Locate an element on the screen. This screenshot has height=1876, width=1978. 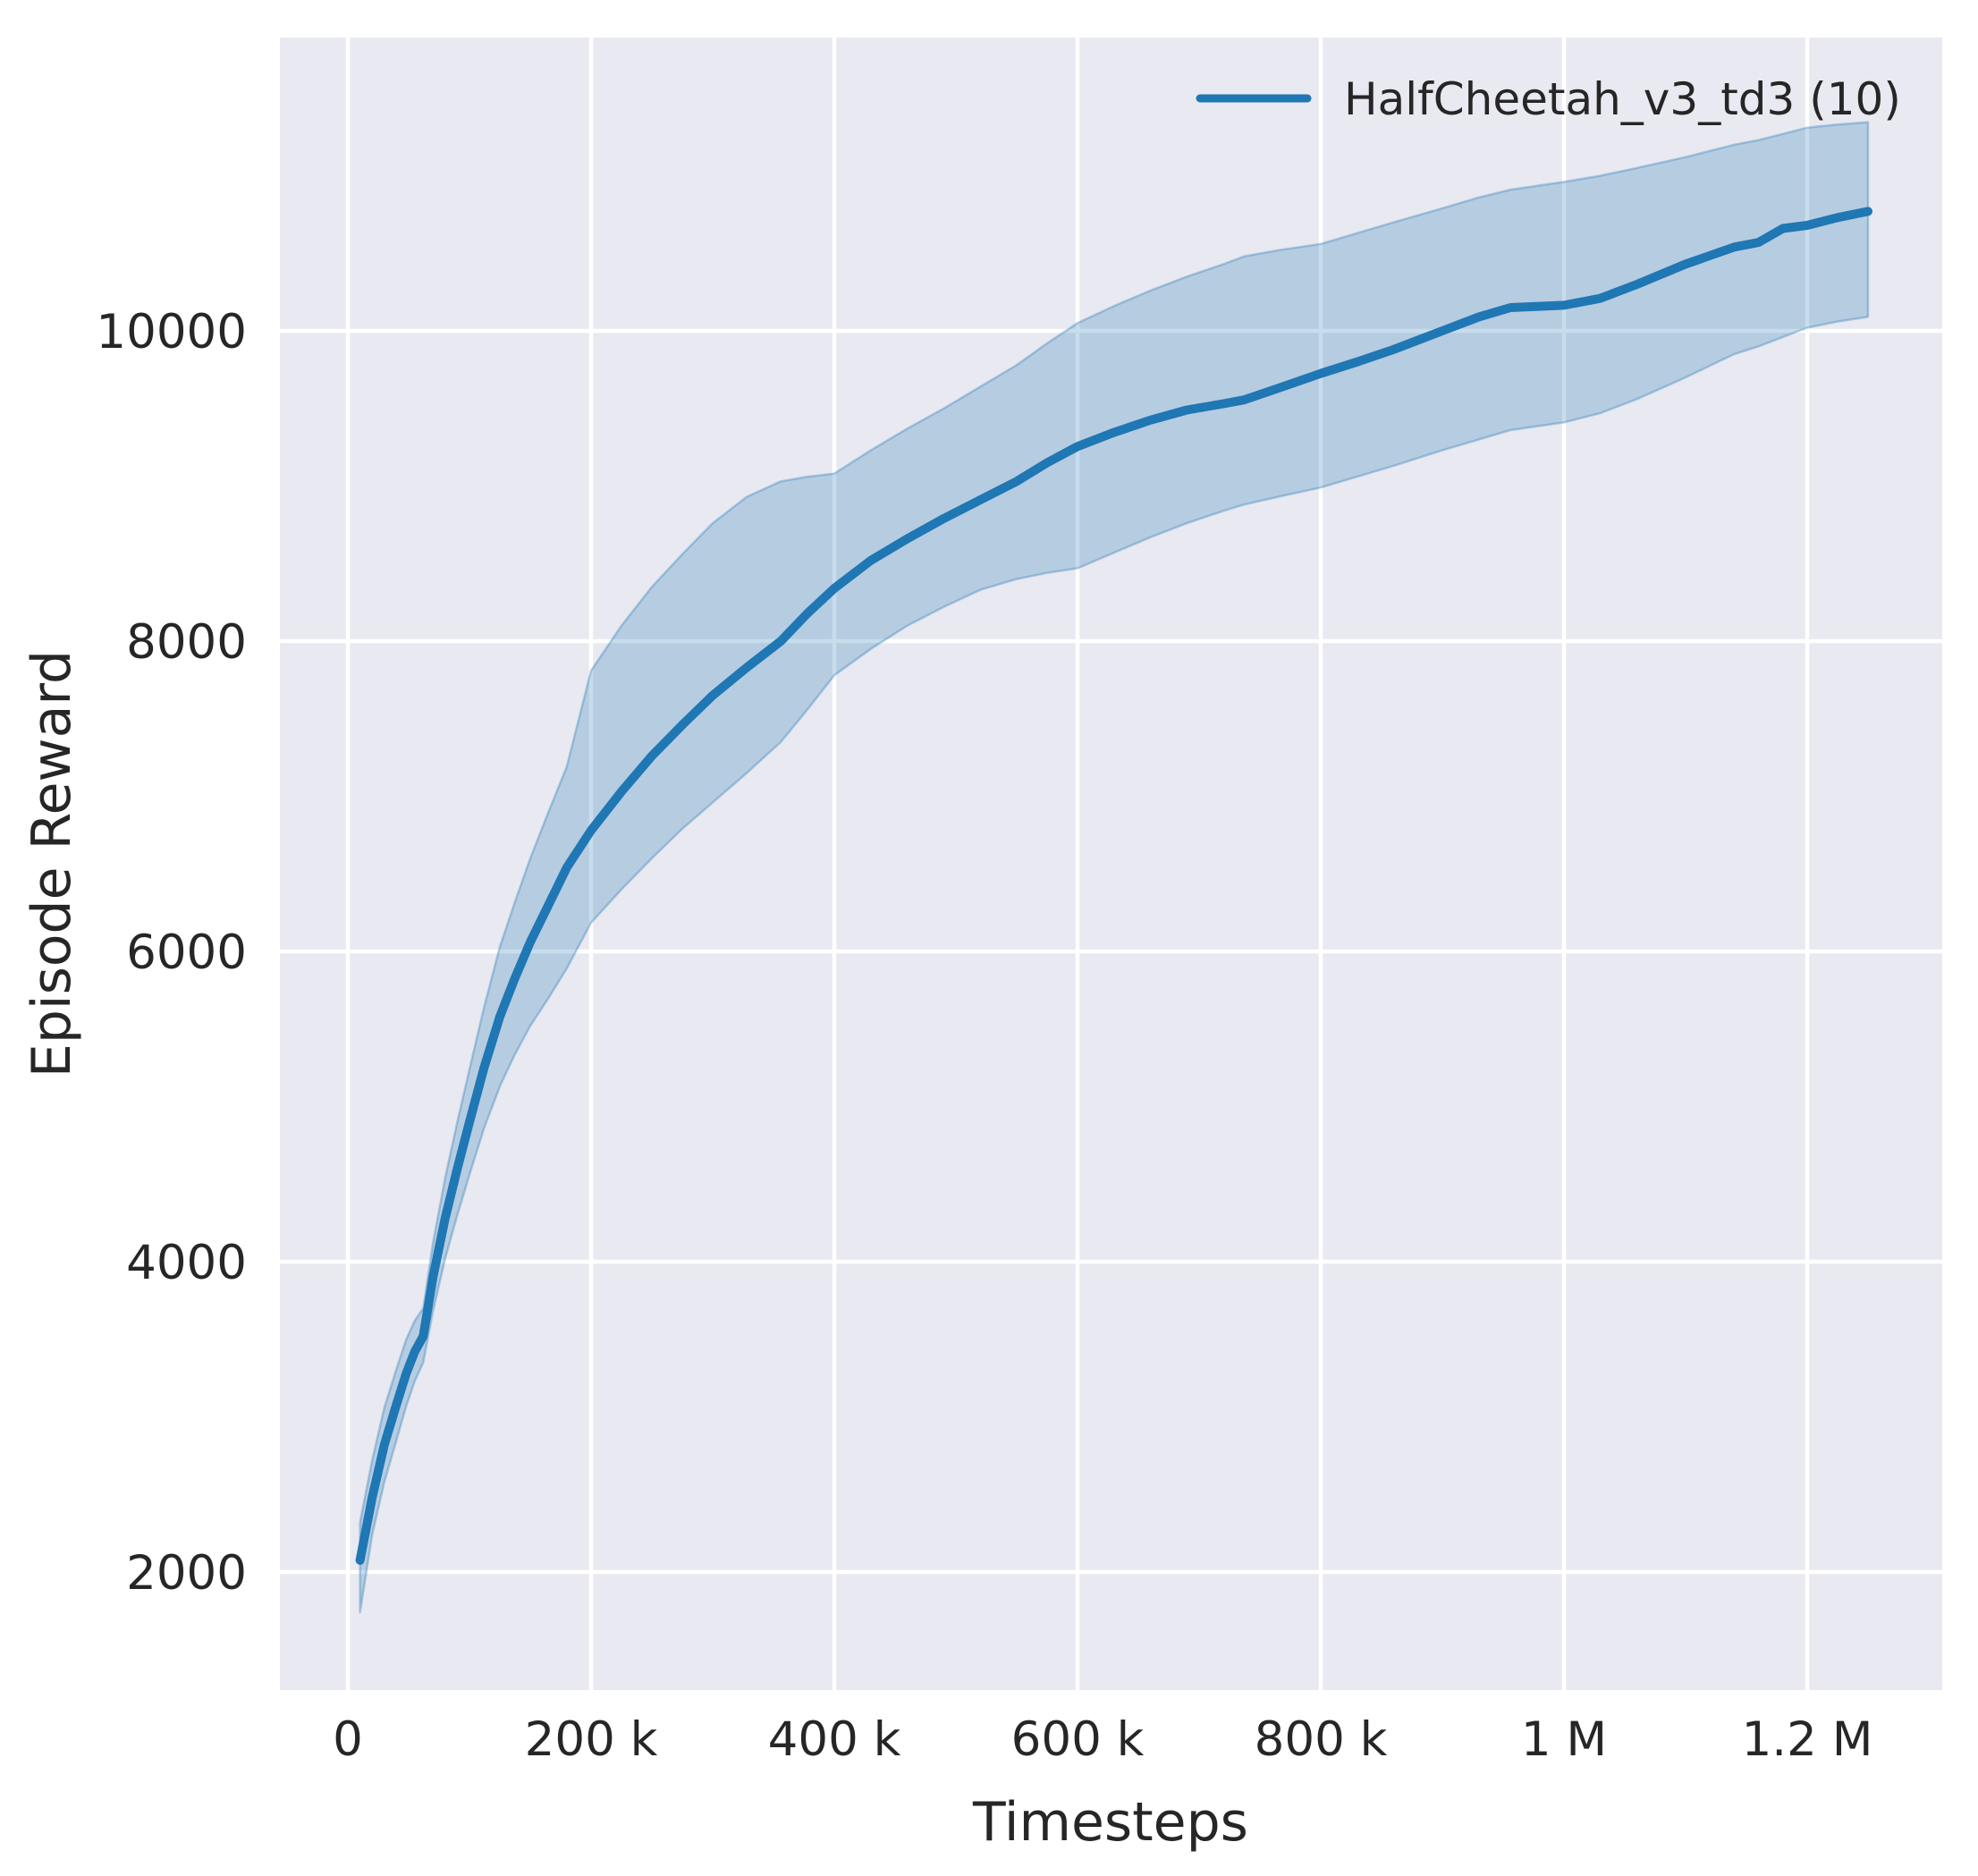
x-tick-labels: 0 200 k 400 k 600 k 800 k 1 M 1.2 M is located at coordinates (1102, 1740).